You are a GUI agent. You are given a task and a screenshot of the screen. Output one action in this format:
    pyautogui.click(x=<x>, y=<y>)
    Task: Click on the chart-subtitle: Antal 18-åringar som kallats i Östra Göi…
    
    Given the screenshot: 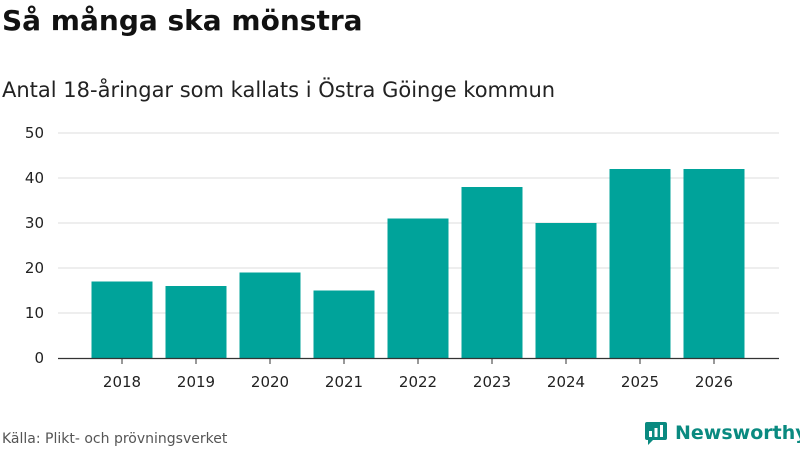 What is the action you would take?
    pyautogui.click(x=279, y=90)
    